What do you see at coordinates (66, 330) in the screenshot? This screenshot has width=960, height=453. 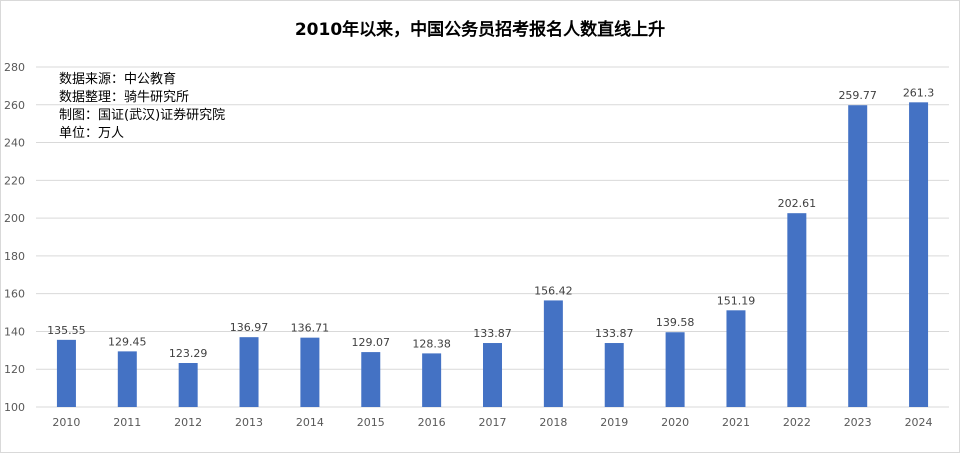 I see `data-label: 135.55` at bounding box center [66, 330].